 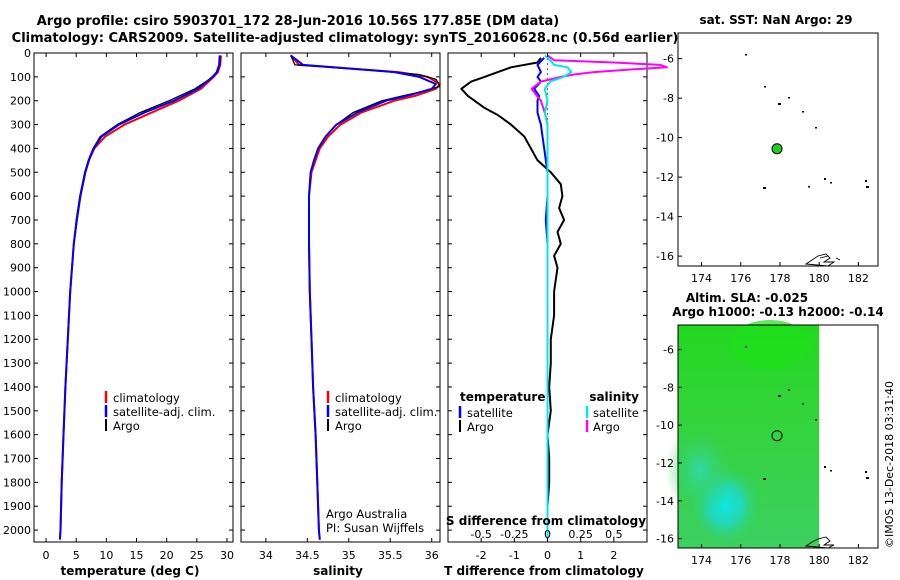 What do you see at coordinates (807, 121) in the screenshot?
I see `island-dots` at bounding box center [807, 121].